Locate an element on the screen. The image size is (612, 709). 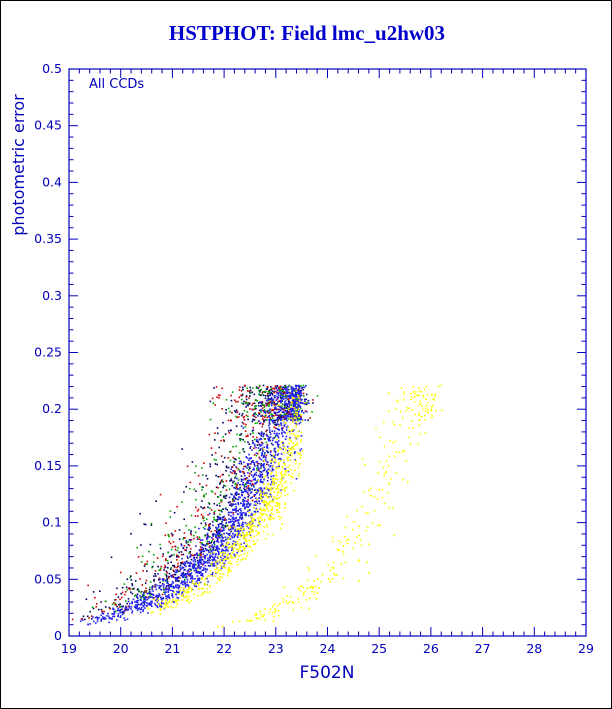
y-tick-label: 0 is located at coordinates (58, 635).